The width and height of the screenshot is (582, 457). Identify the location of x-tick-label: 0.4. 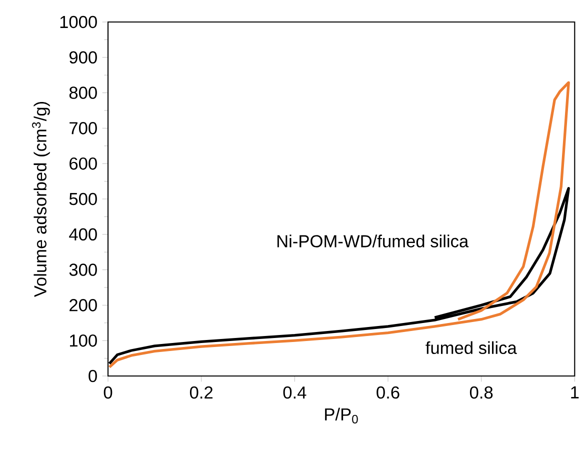
(294, 392).